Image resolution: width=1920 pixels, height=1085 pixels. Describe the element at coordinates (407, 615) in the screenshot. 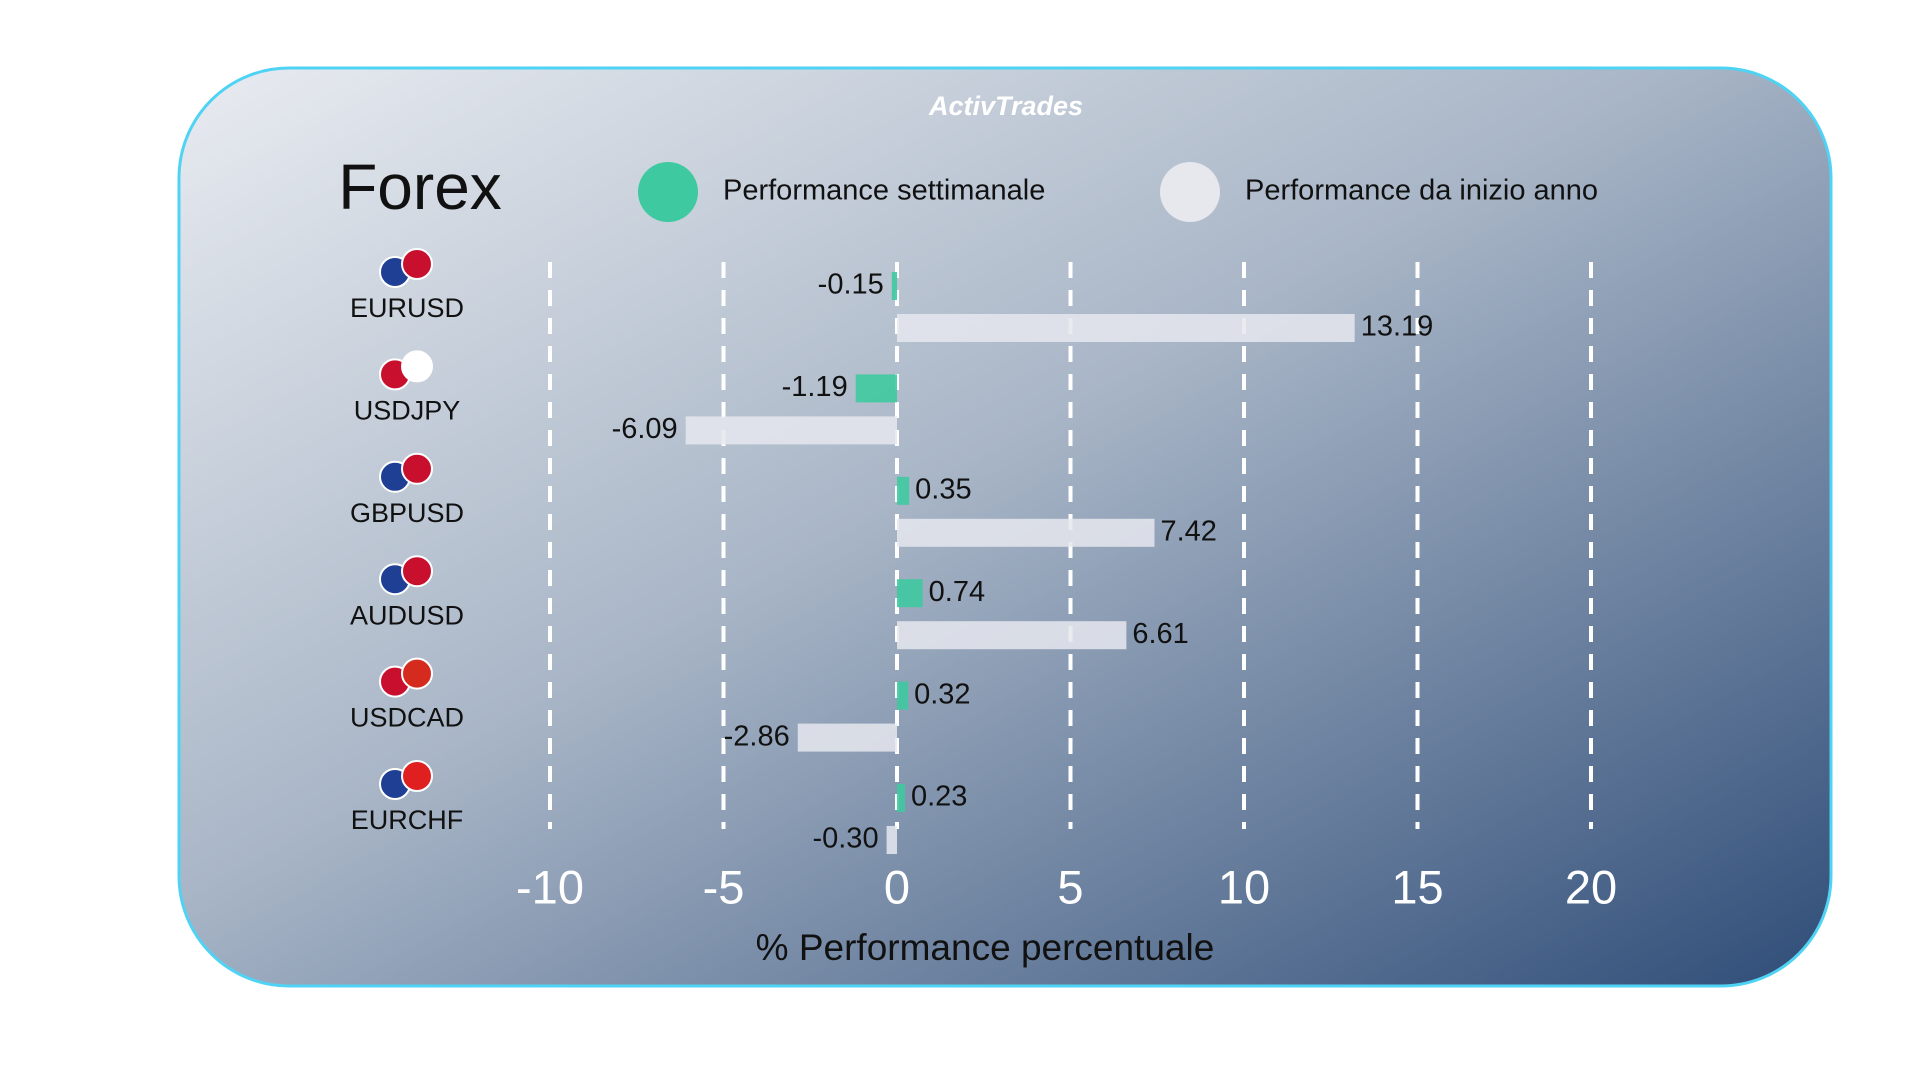

I see `category-label: AUDUSD` at that location.